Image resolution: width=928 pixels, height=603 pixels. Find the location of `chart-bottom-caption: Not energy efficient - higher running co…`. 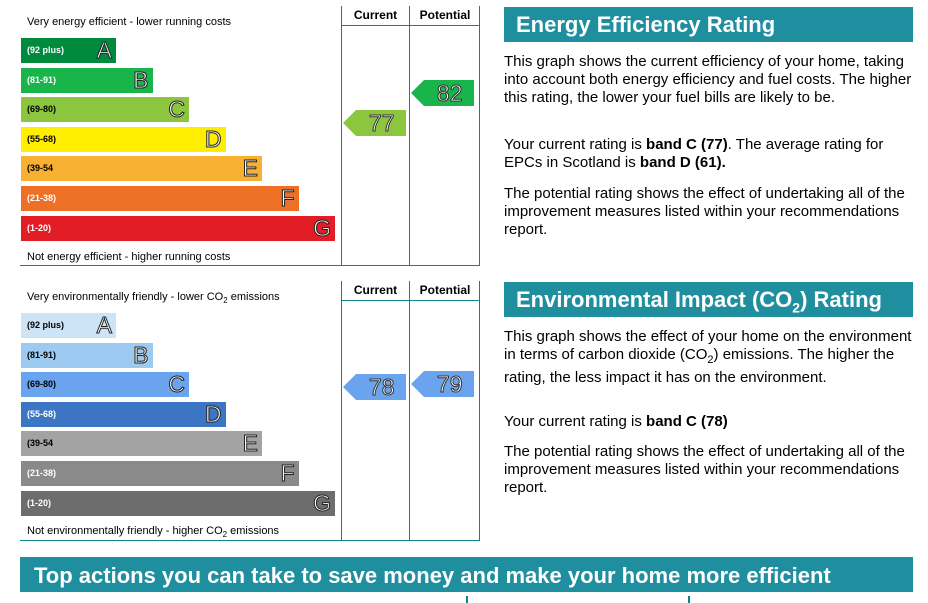

chart-bottom-caption: Not energy efficient - higher running co… is located at coordinates (129, 257).